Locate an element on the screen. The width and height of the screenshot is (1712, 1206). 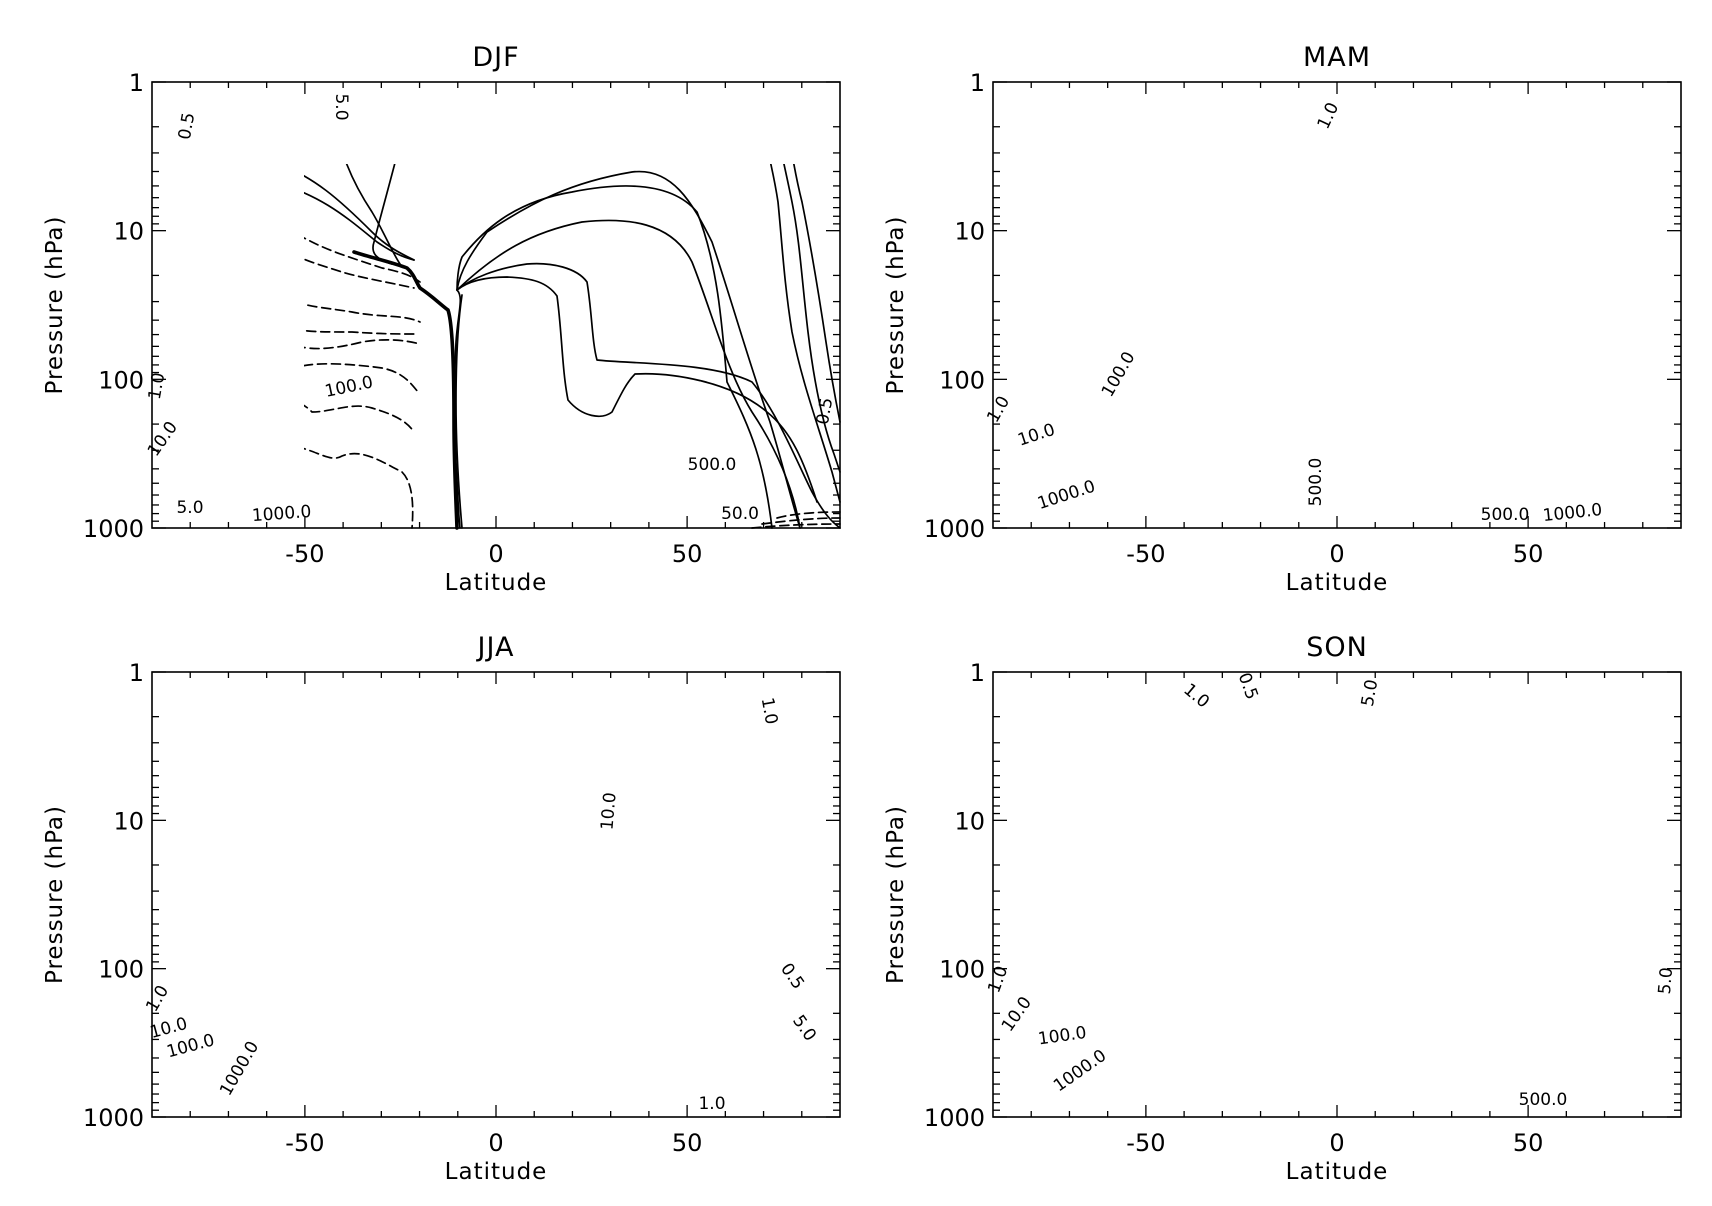
contour-label: 10.0 is located at coordinates (163, 439).